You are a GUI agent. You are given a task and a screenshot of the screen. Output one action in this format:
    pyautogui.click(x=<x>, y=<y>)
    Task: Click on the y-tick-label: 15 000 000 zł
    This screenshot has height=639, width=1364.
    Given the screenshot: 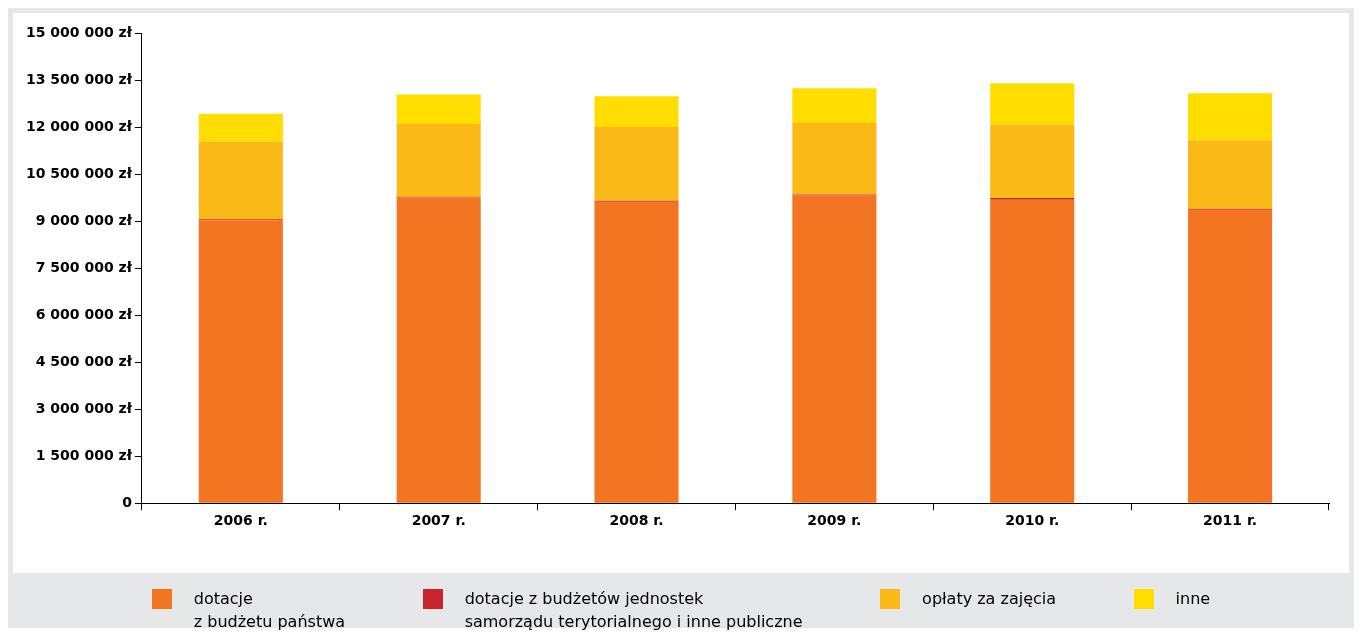 What is the action you would take?
    pyautogui.click(x=79, y=31)
    